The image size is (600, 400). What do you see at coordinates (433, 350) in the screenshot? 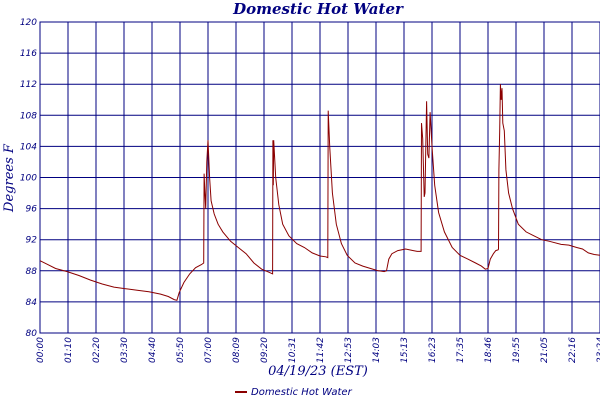
I see `x-tick-label: 16:23` at bounding box center [433, 350].